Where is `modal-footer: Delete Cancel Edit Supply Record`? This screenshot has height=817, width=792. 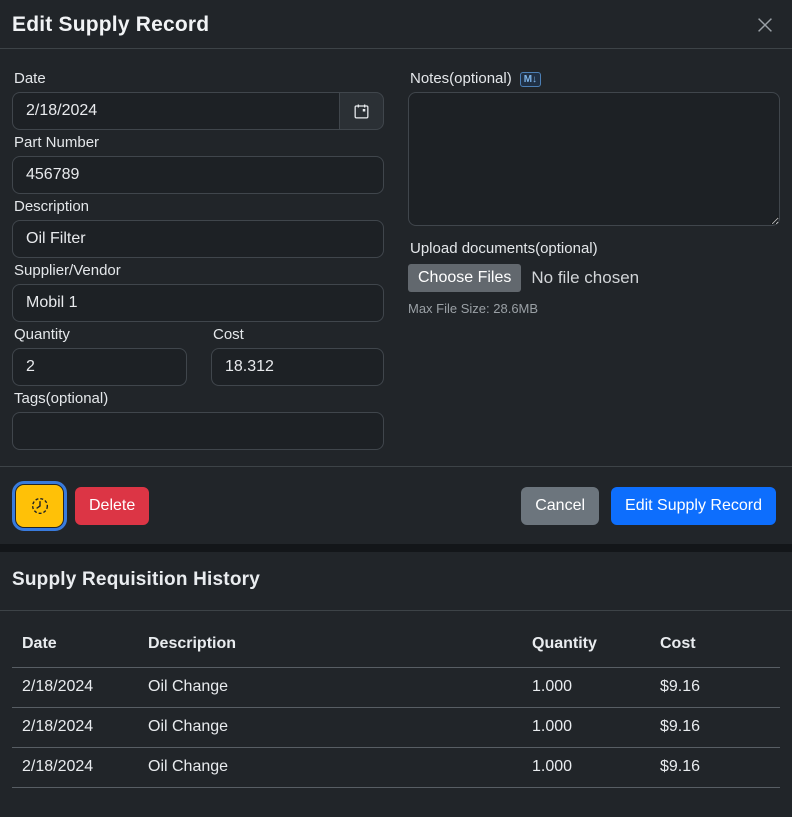
modal-footer: Delete Cancel Edit Supply Record is located at coordinates (396, 505).